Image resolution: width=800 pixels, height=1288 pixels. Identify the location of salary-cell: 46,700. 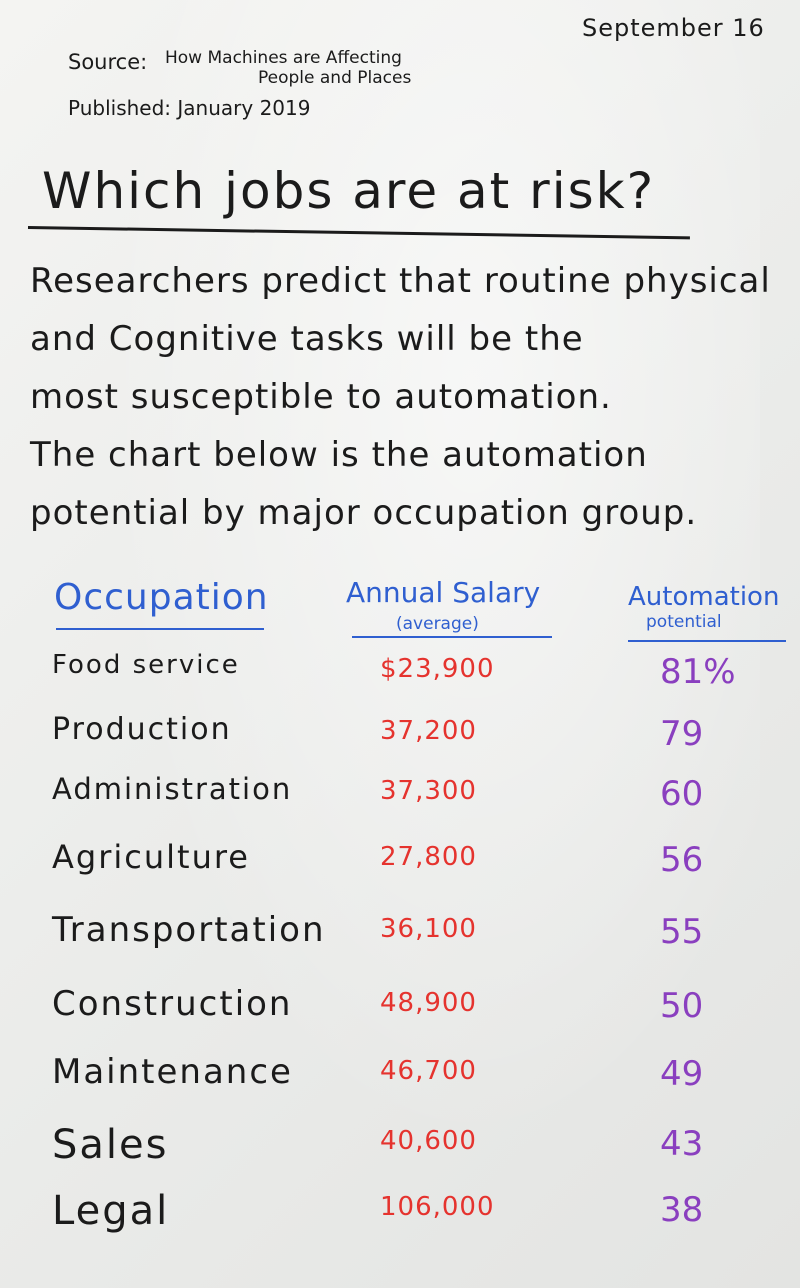
(428, 1071).